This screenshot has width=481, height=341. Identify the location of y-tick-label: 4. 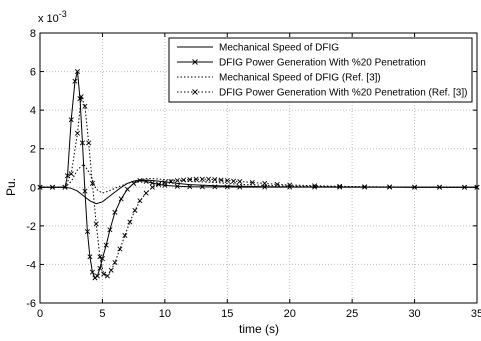
(33, 111).